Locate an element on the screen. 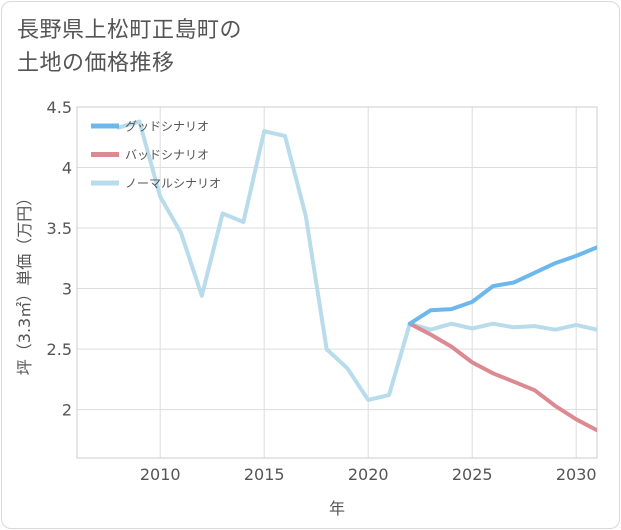 This screenshot has width=621, height=530. series-line-good is located at coordinates (502, 285).